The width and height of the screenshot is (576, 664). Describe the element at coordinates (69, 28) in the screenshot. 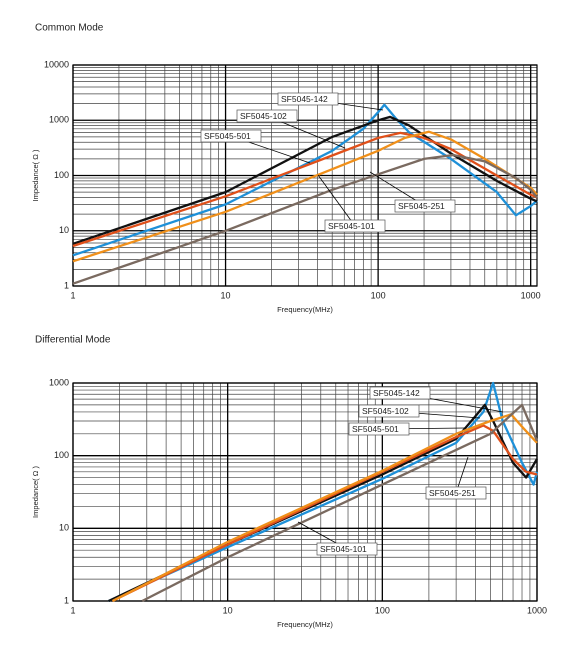

I see `chart-title: Common Mode` at that location.